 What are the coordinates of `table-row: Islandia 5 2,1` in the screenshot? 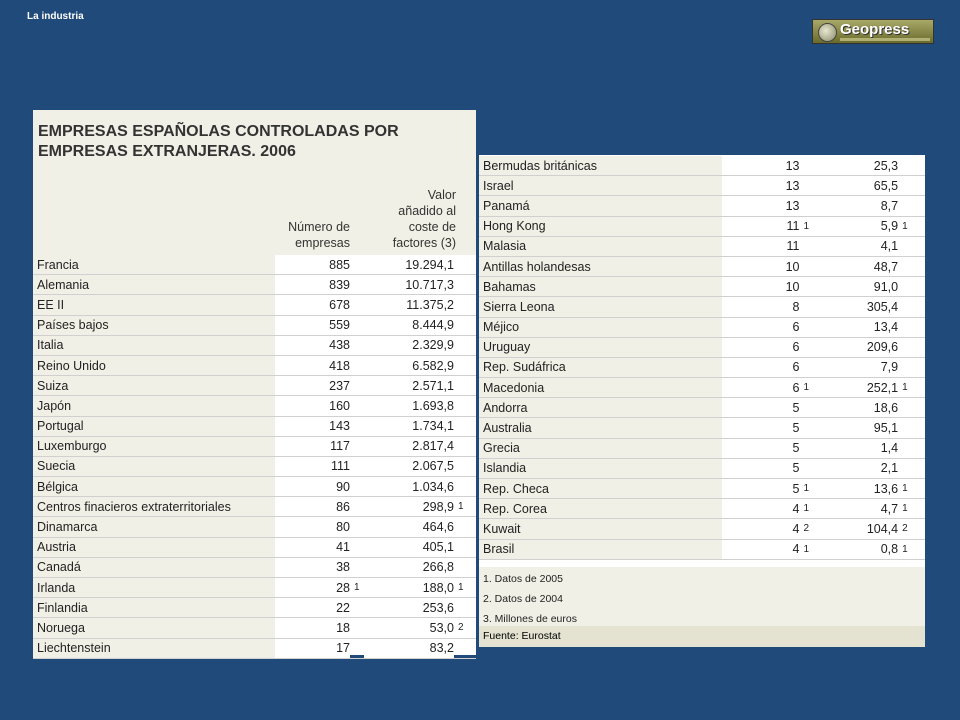 It's located at (702, 469).